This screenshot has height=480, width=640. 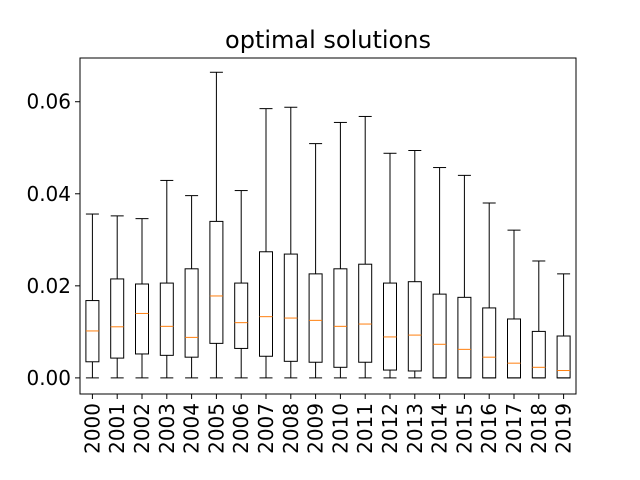 I want to click on box-2017, so click(x=514, y=304).